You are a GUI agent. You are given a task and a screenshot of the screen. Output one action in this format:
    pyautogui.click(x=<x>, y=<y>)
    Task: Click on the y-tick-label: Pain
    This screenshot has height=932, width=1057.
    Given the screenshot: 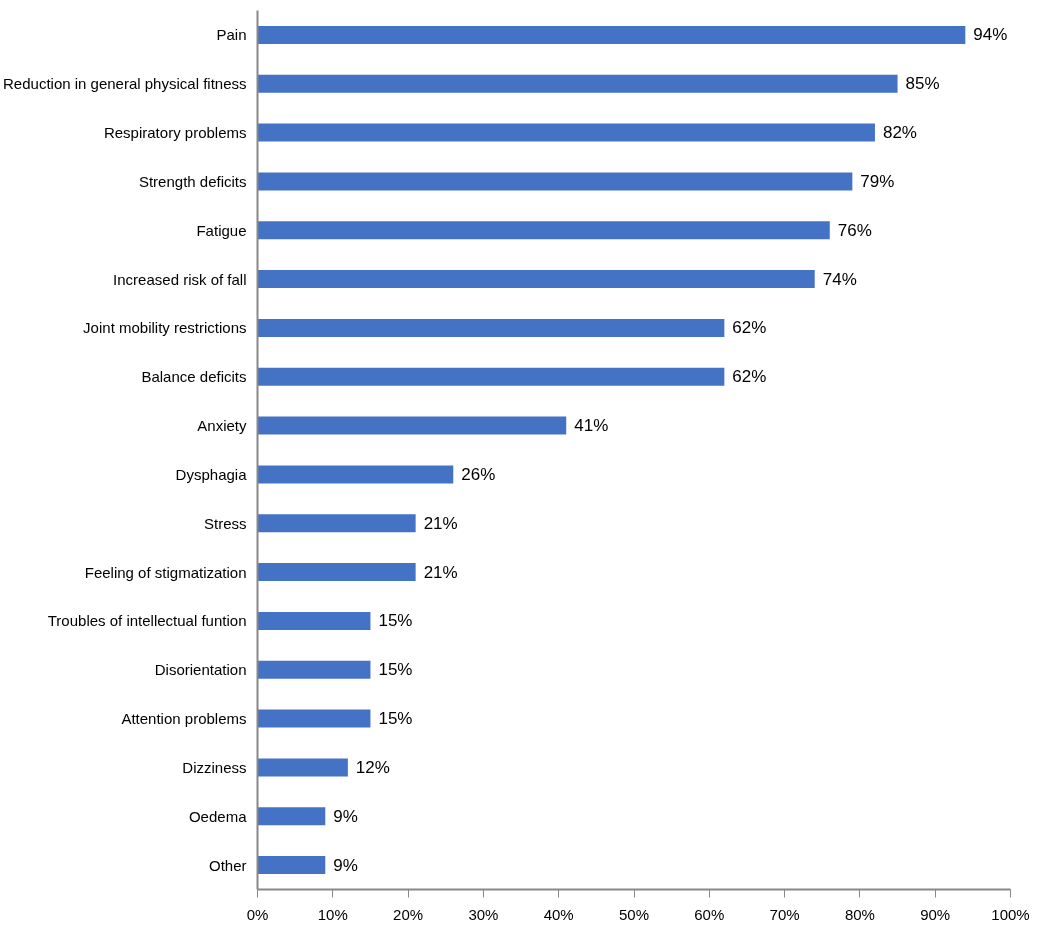 What is the action you would take?
    pyautogui.click(x=231, y=35)
    